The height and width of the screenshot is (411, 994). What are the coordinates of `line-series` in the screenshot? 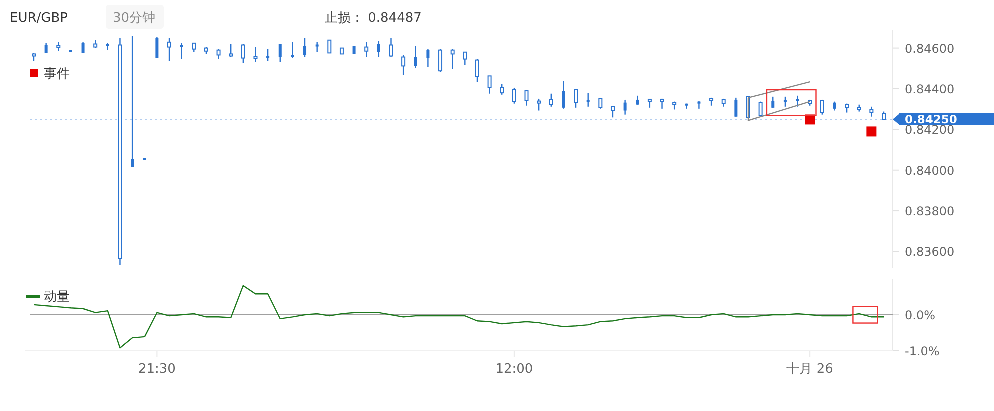 It's located at (459, 317).